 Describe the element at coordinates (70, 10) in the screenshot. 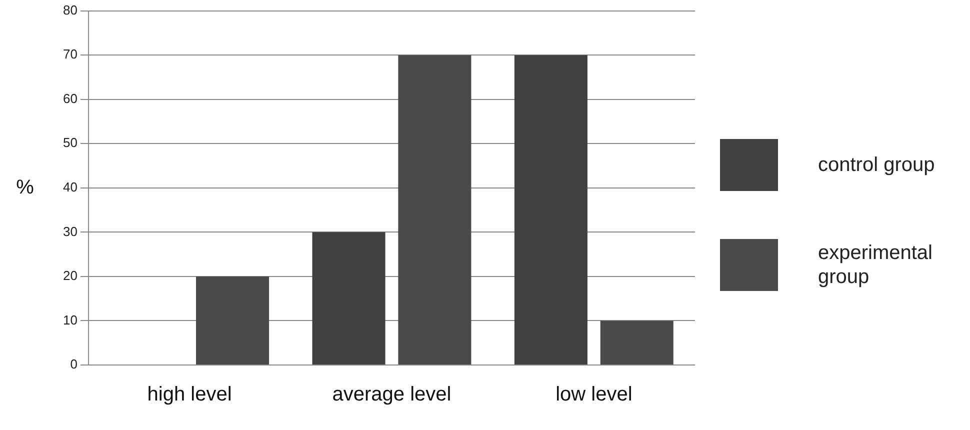

I see `y-tick-label: 80` at that location.